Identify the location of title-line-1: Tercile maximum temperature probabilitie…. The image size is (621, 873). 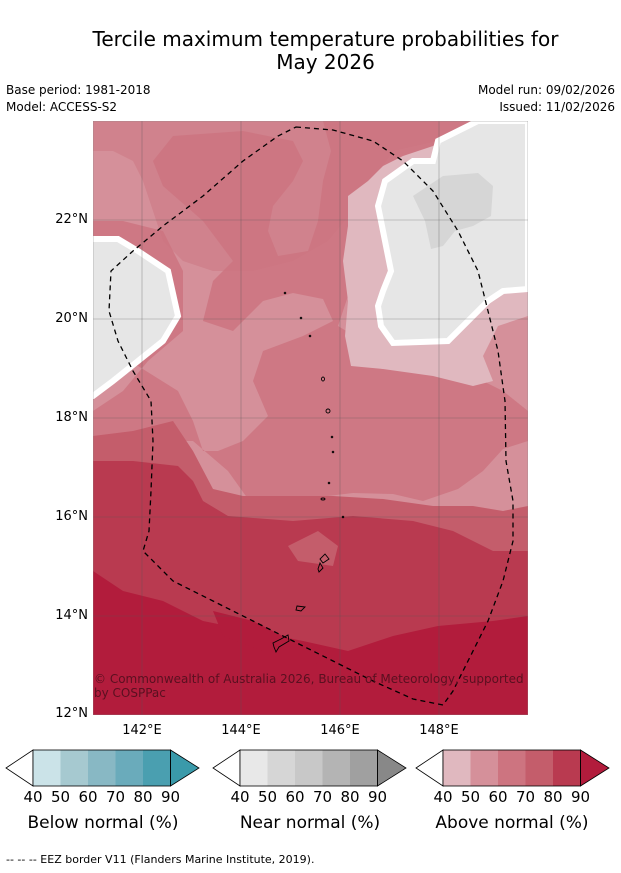
(325, 39).